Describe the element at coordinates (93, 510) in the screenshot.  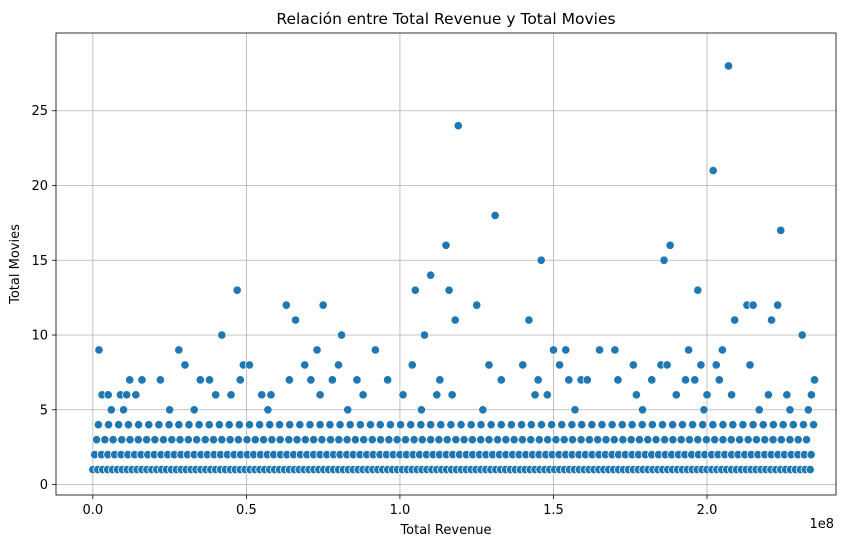
I see `x-tick-label: 0.0` at that location.